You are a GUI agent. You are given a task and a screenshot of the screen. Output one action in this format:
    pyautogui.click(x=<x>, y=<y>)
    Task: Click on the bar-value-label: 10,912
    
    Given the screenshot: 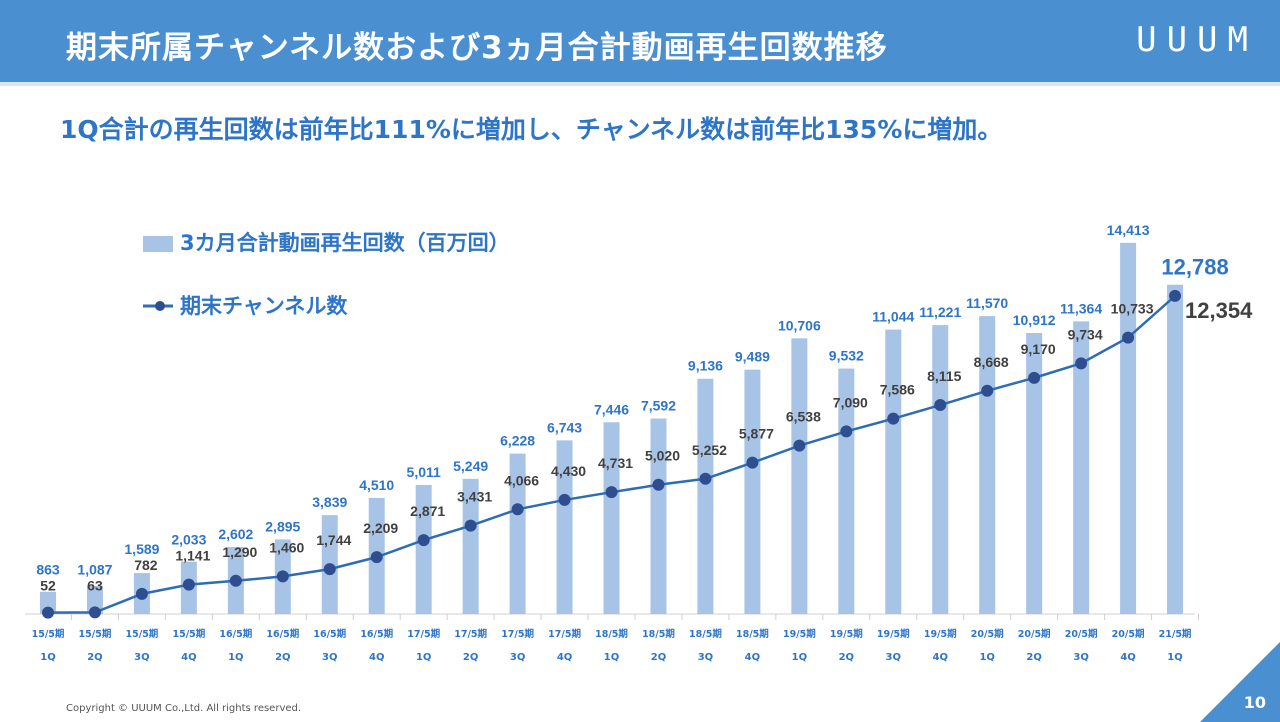 What is the action you would take?
    pyautogui.click(x=1034, y=320)
    